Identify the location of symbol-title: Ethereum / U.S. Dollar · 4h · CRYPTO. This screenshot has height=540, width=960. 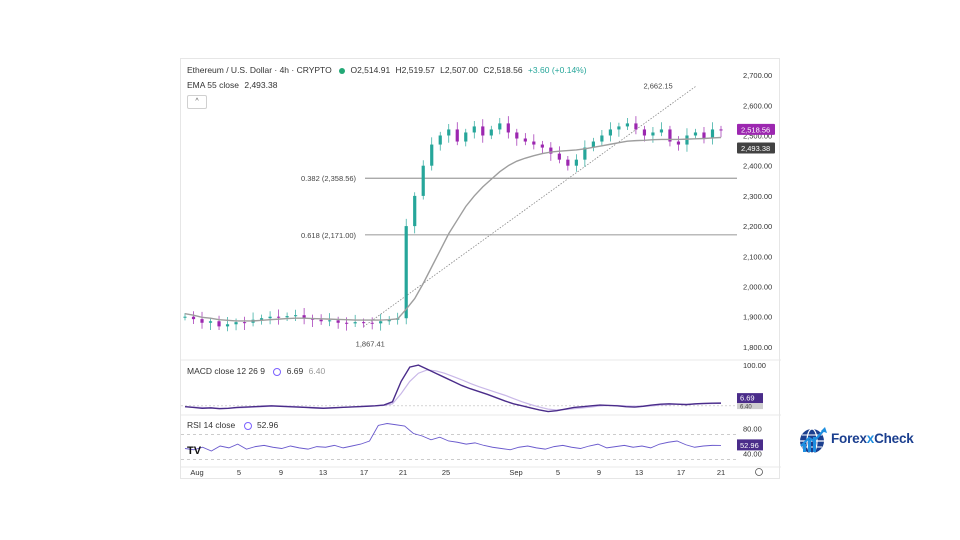
(259, 70).